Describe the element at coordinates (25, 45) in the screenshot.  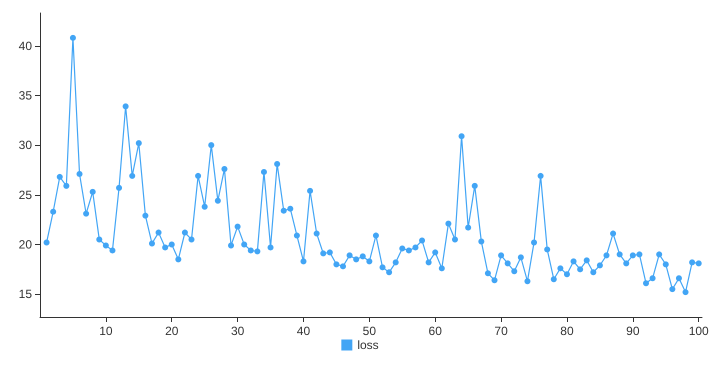
I see `y-tick-label: 40` at that location.